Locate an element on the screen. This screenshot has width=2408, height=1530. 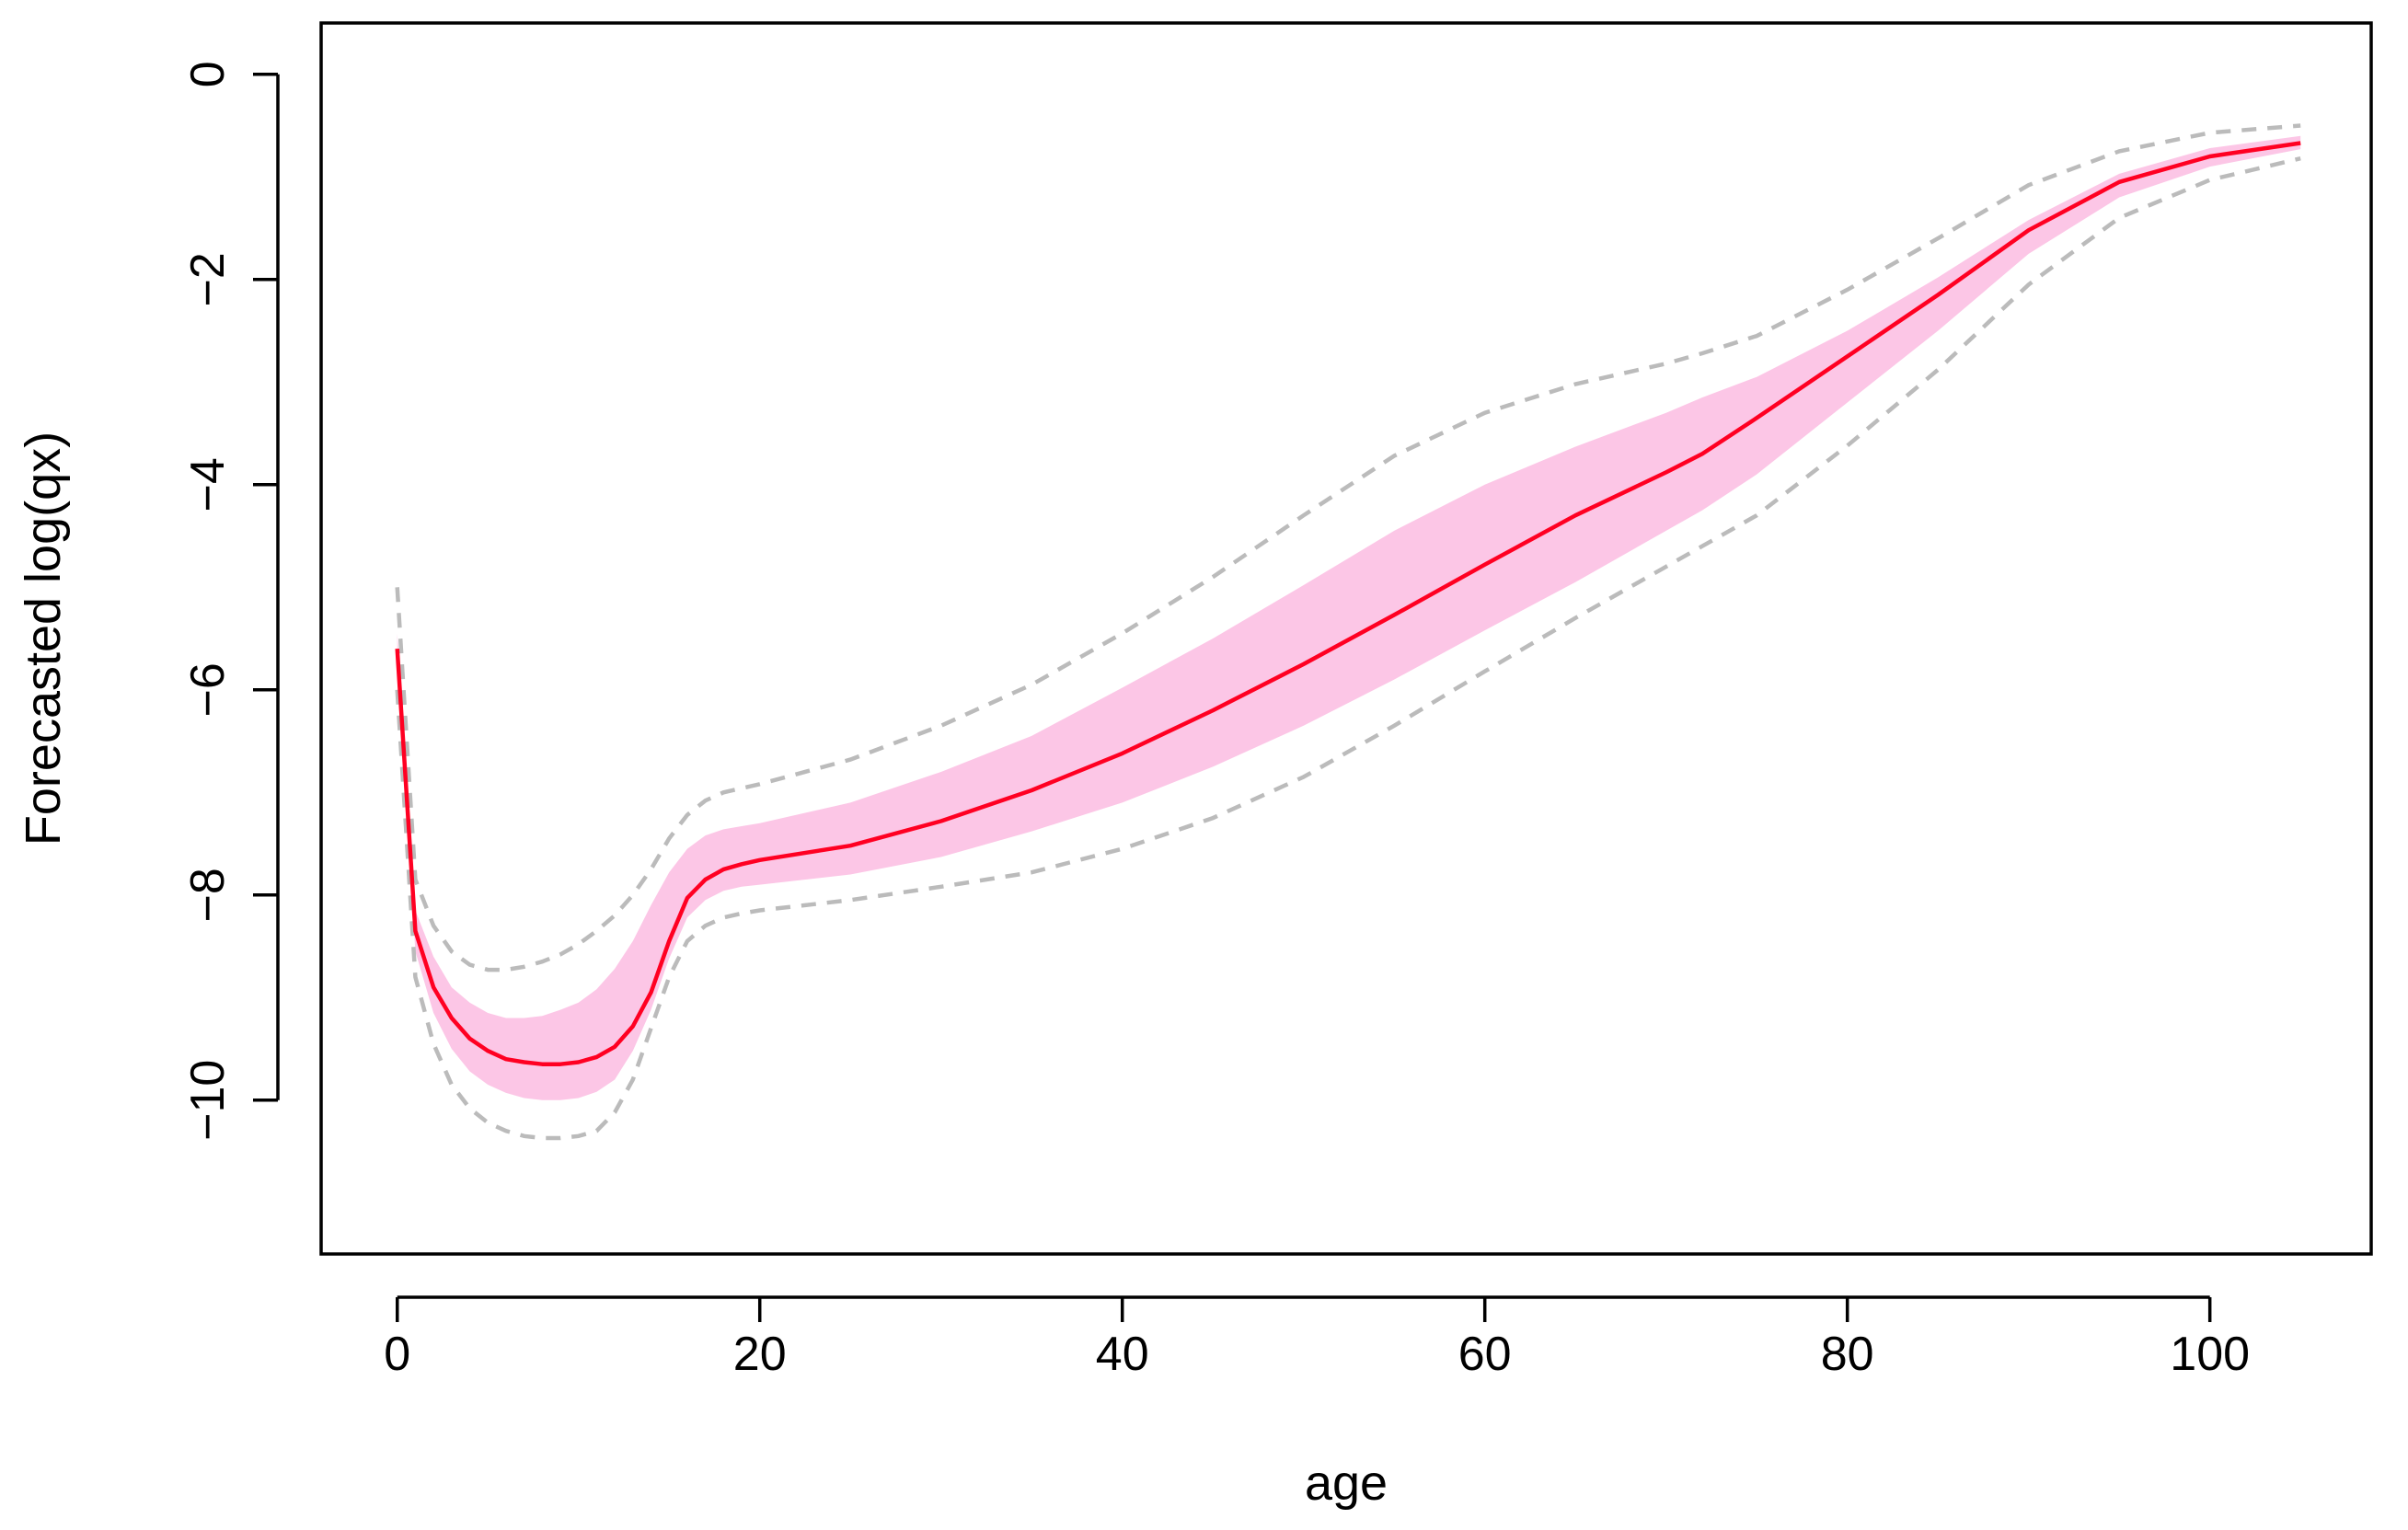
y-tick-label: −8 is located at coordinates (208, 895).